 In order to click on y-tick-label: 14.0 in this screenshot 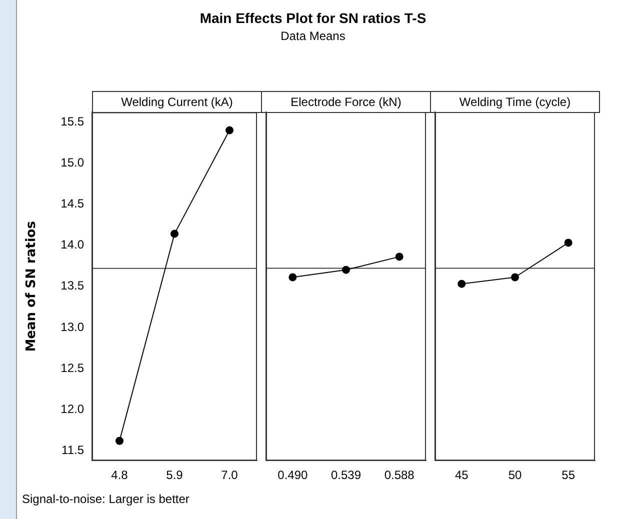, I will do `click(72, 245)`.